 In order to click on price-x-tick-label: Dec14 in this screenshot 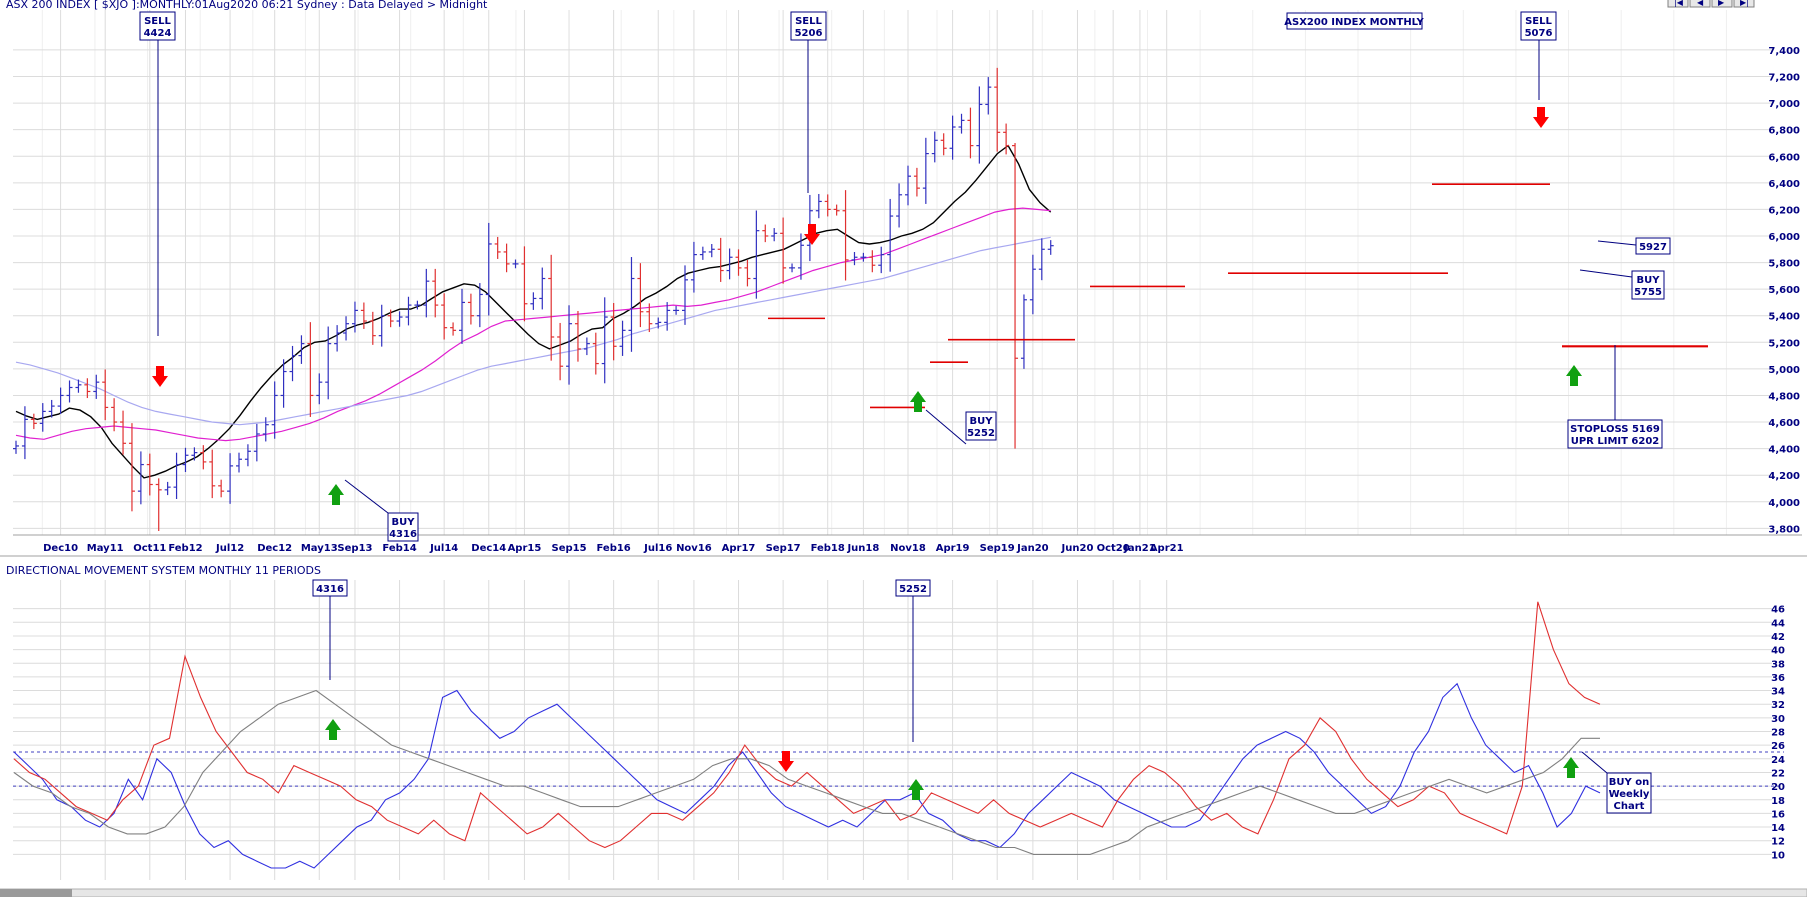, I will do `click(488, 548)`.